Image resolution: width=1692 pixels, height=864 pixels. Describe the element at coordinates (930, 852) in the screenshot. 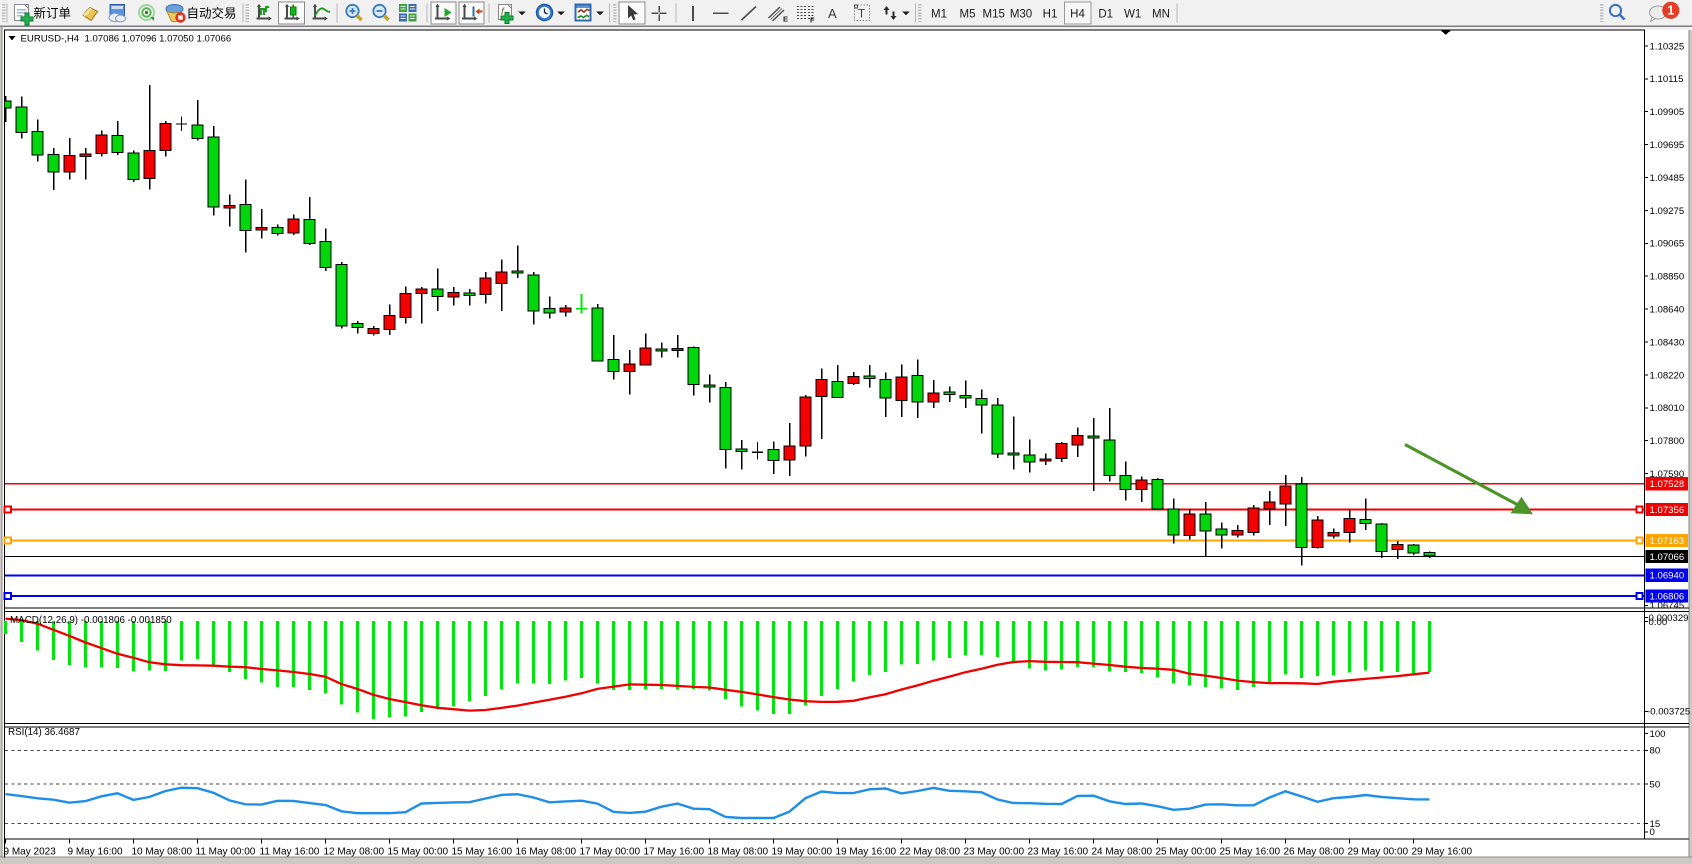

I see `svg-text: 22 May 08:00` at that location.